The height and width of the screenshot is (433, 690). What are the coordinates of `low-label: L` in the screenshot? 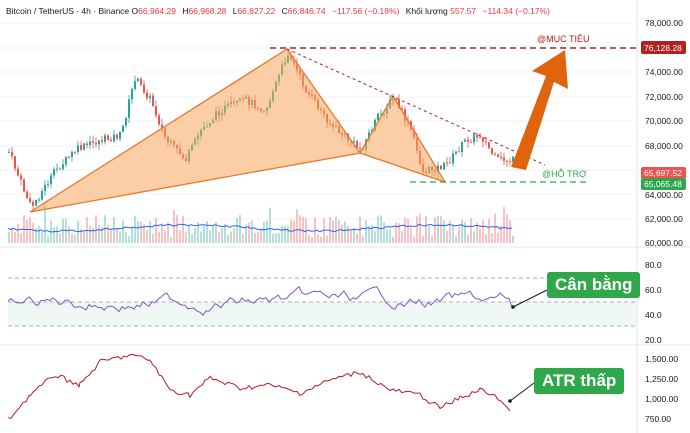 It's located at (235, 11).